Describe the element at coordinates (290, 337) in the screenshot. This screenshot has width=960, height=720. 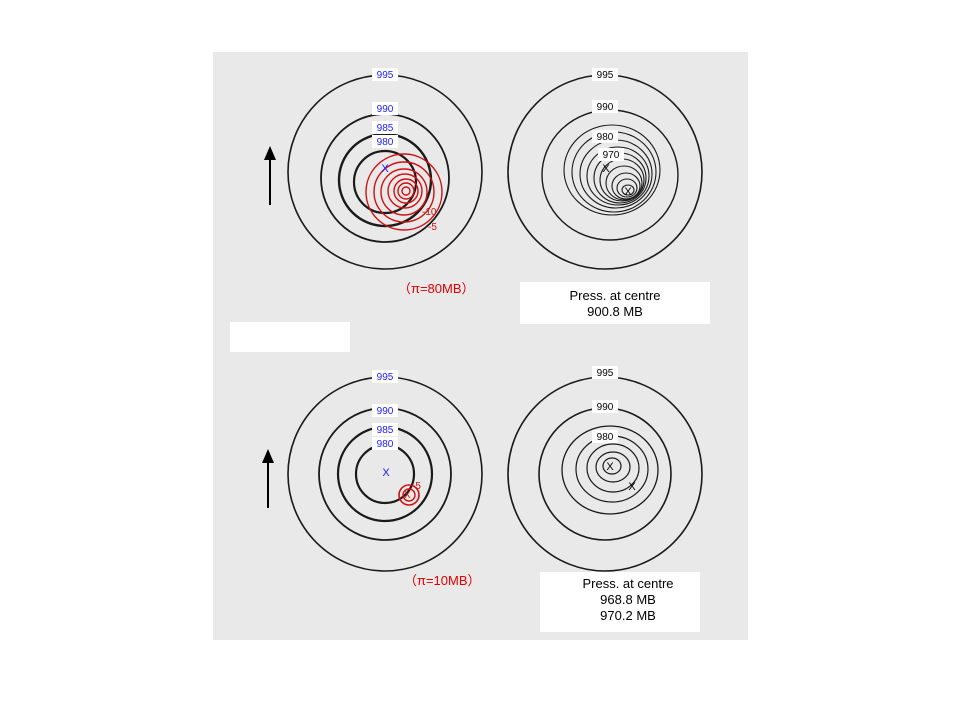
I see `blank-patch` at that location.